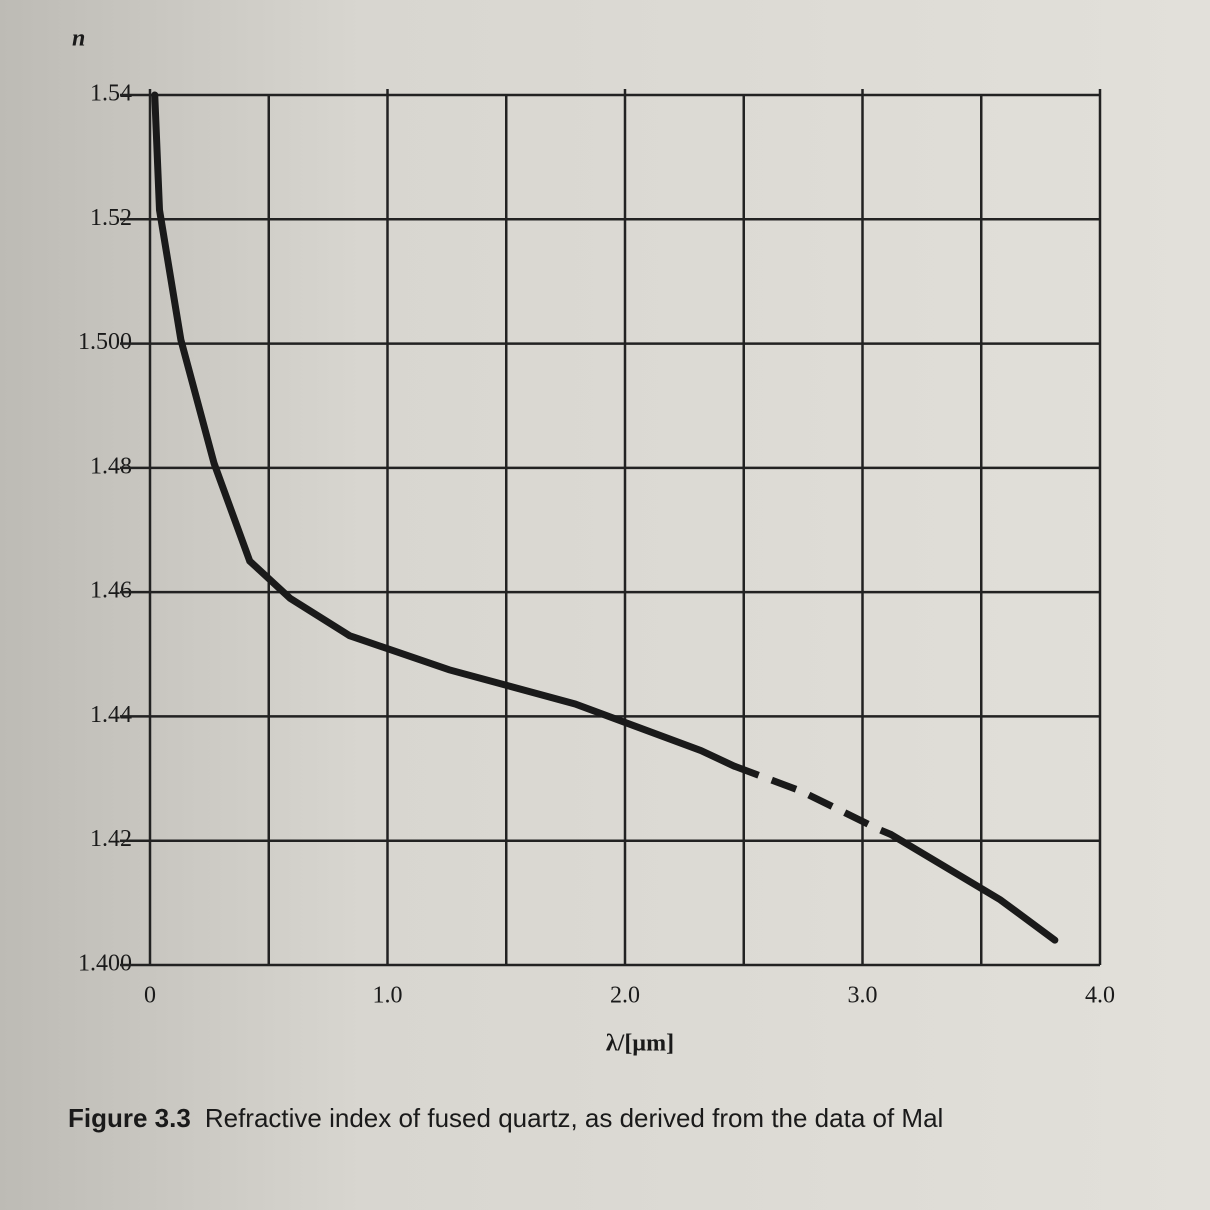 Image resolution: width=1210 pixels, height=1210 pixels. What do you see at coordinates (388, 996) in the screenshot?
I see `x-tick-label: 1.0` at bounding box center [388, 996].